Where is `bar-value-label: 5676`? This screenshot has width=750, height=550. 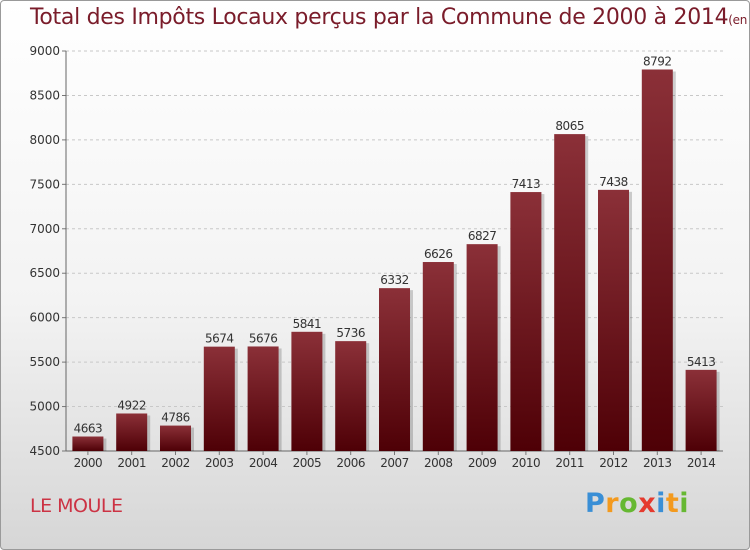
bar-value-label: 5676 is located at coordinates (263, 338).